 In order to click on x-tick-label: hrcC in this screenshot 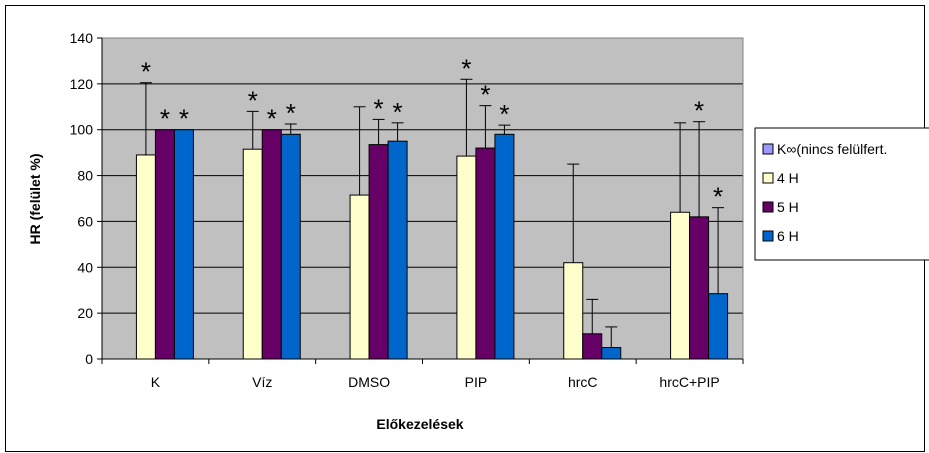, I will do `click(583, 382)`.